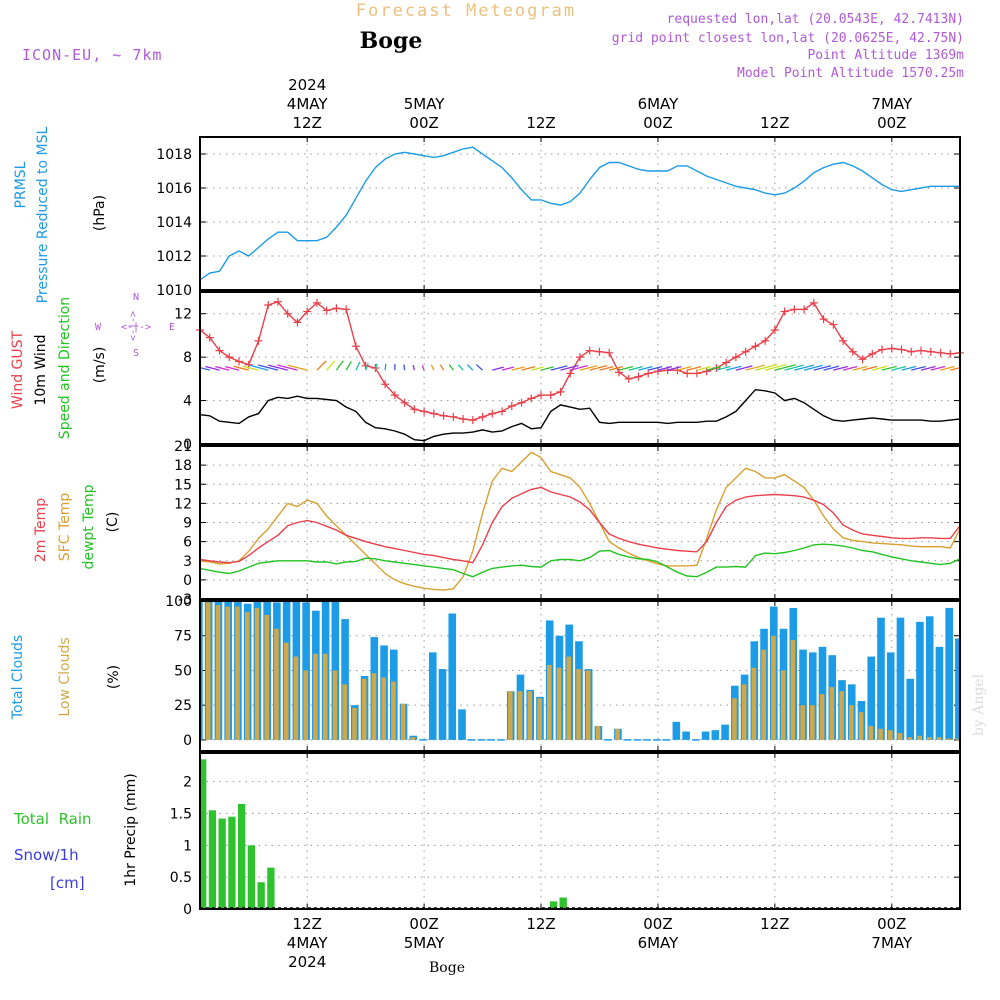 The height and width of the screenshot is (1000, 1000). I want to click on footer-location: Boge, so click(447, 968).